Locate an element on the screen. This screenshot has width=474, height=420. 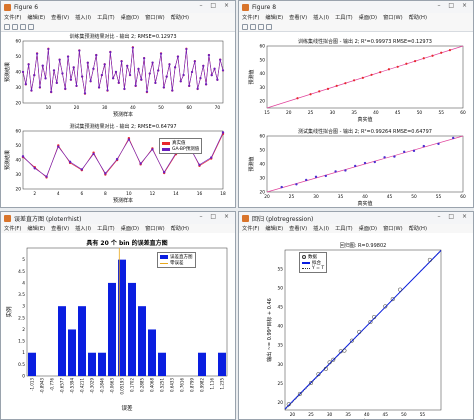
x-axis-label: 真实值 is located at coordinates (364, 203).